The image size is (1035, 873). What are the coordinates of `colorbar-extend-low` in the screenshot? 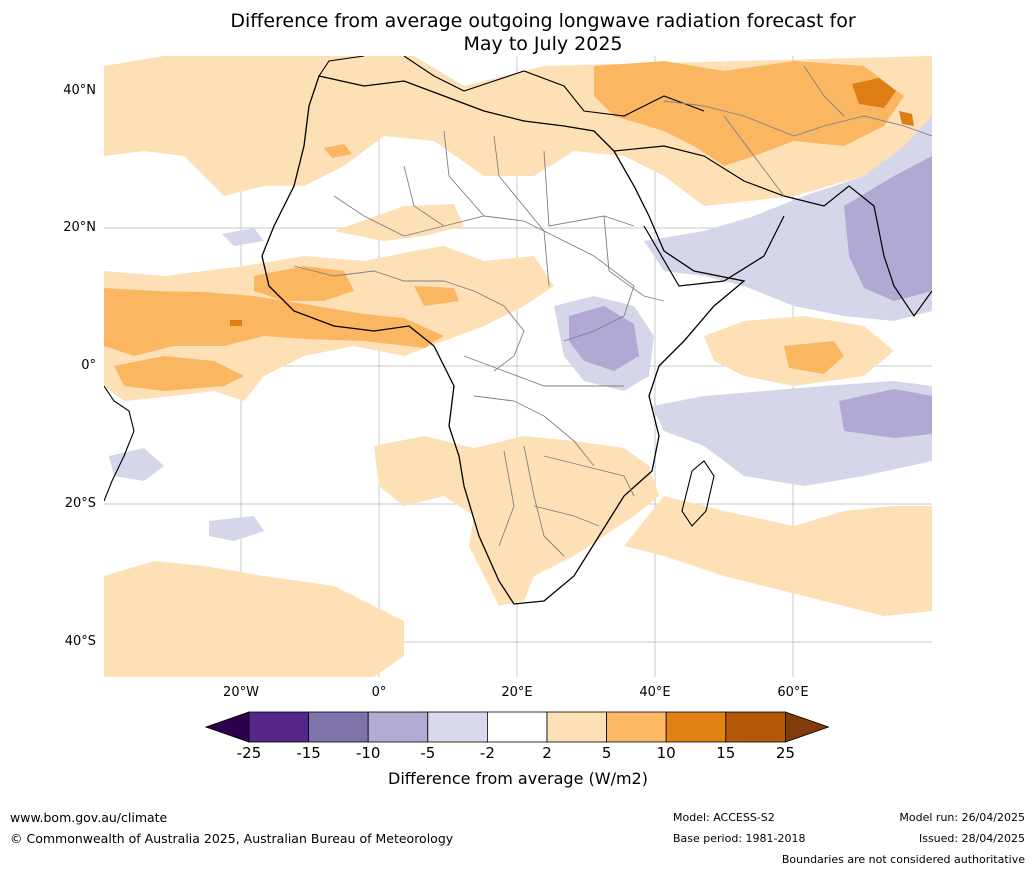 It's located at (227, 727).